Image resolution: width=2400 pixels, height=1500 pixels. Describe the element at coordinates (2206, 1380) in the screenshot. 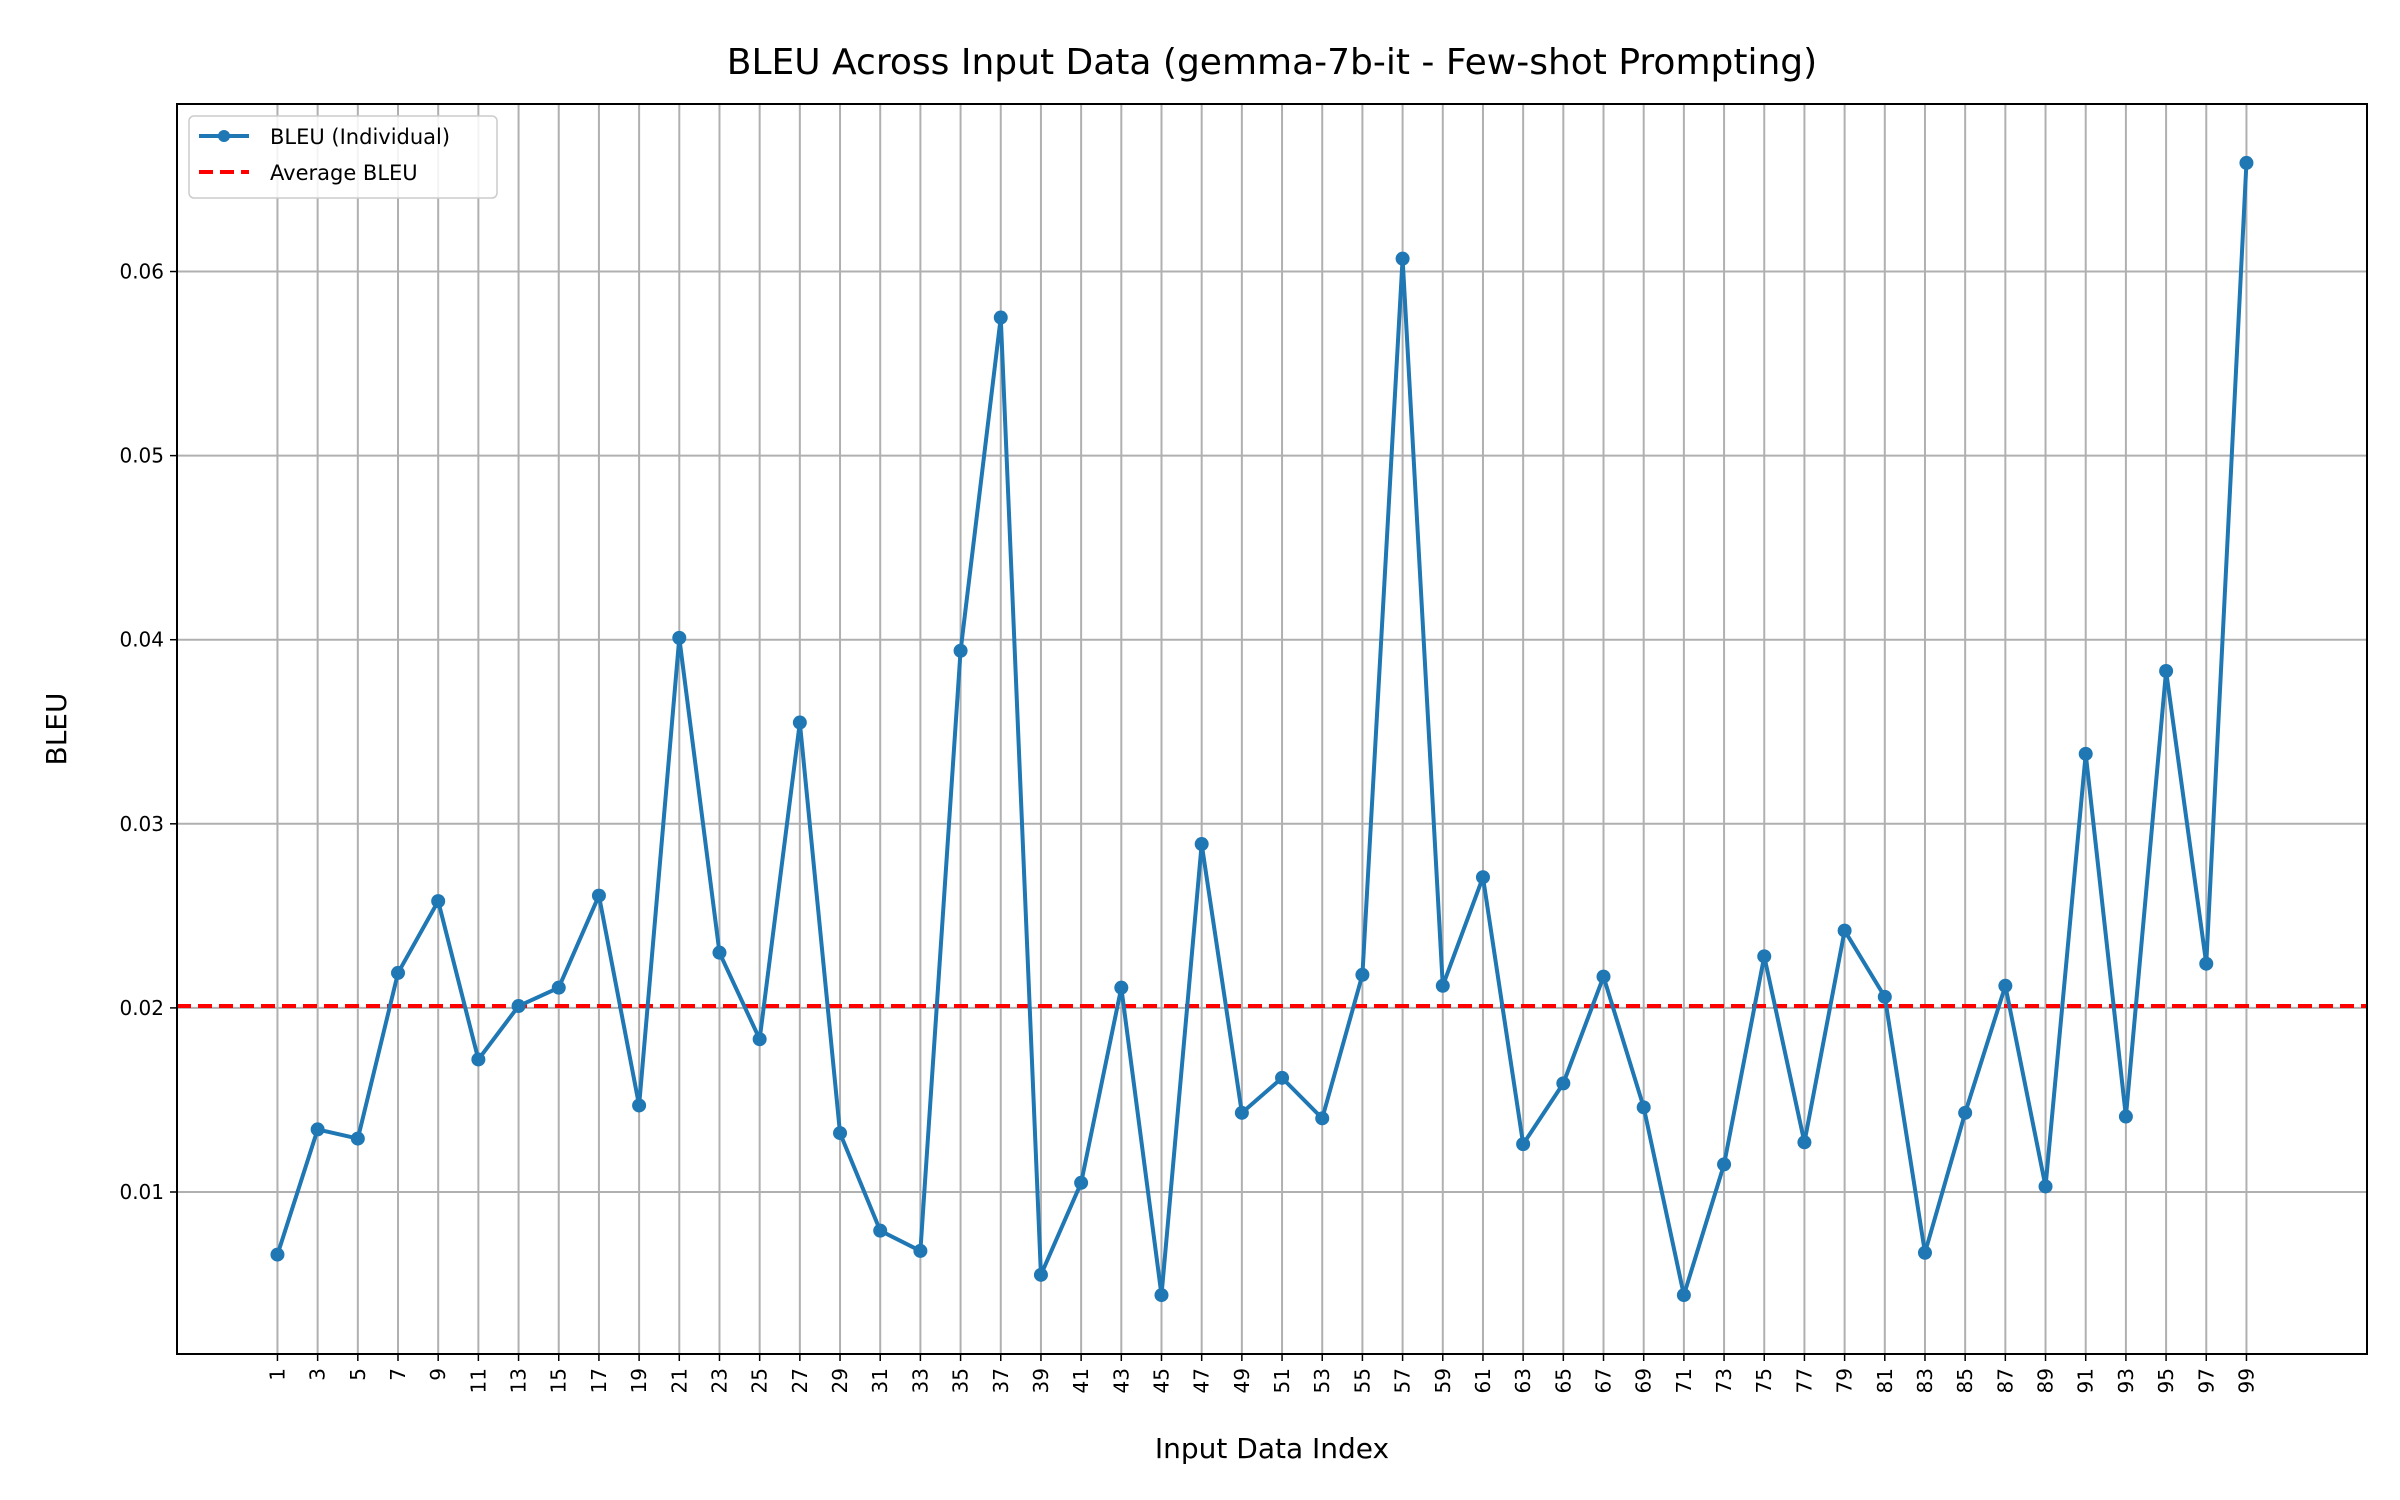

I see `x-tick-label: 97` at that location.